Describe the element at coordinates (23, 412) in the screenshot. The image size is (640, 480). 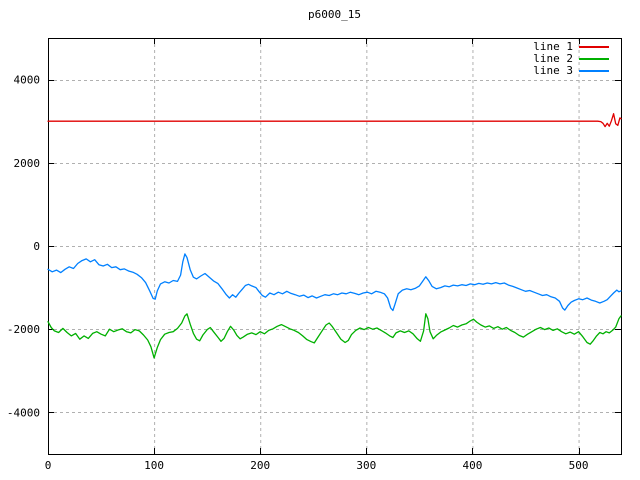
I see `y-tick-label: -4000` at that location.